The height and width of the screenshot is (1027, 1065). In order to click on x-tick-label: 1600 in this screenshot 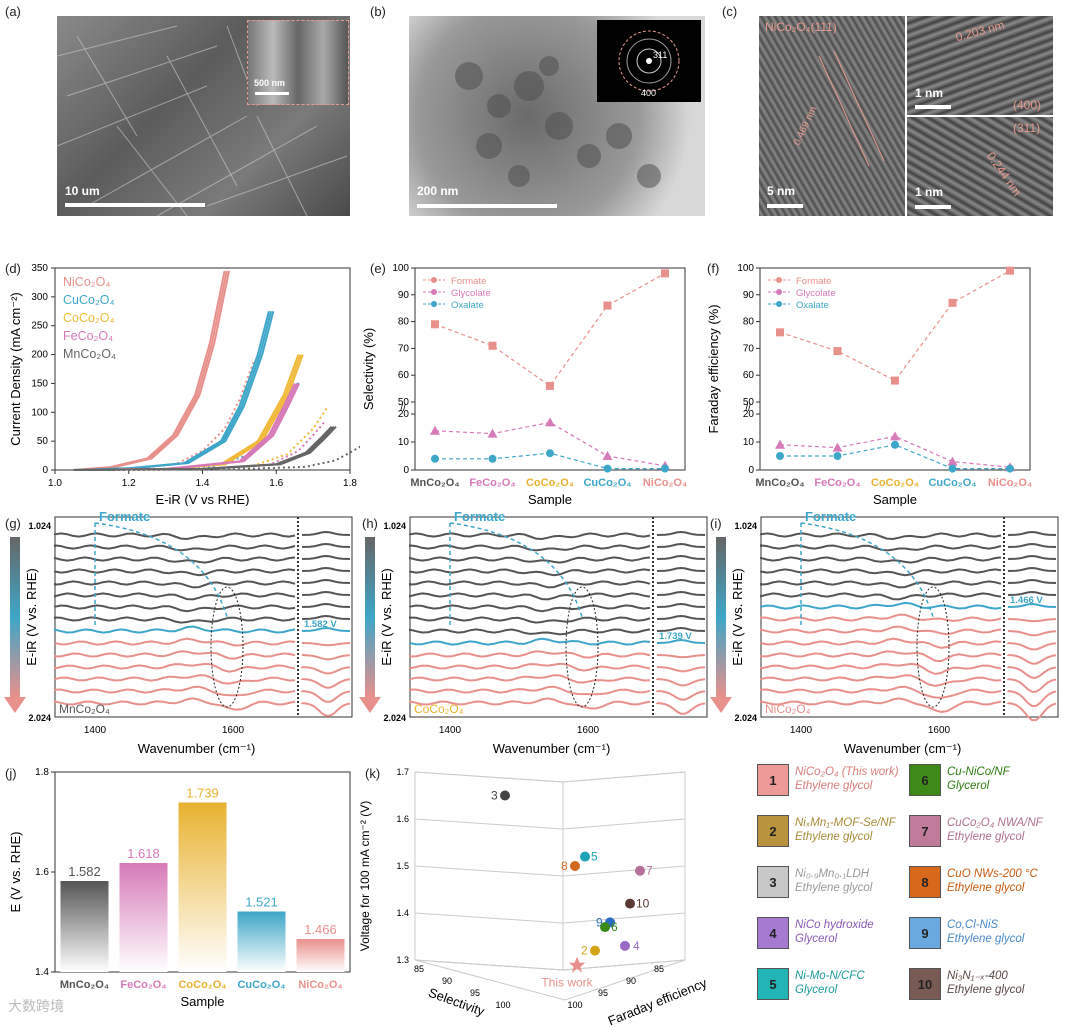, I will do `click(939, 730)`.